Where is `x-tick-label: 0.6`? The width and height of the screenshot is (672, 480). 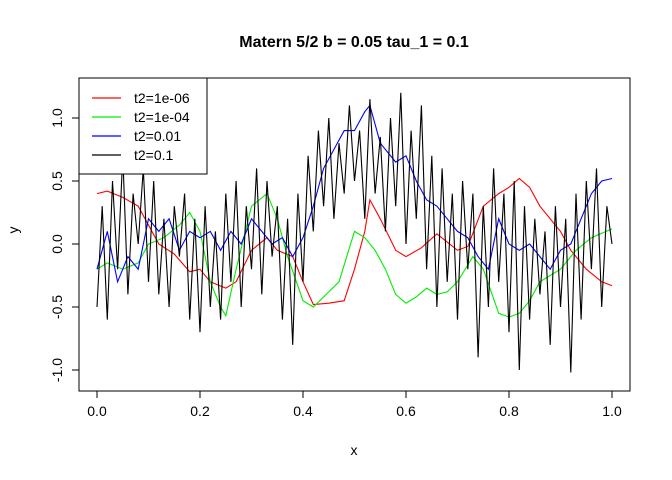
x-tick-label: 0.6 is located at coordinates (406, 411).